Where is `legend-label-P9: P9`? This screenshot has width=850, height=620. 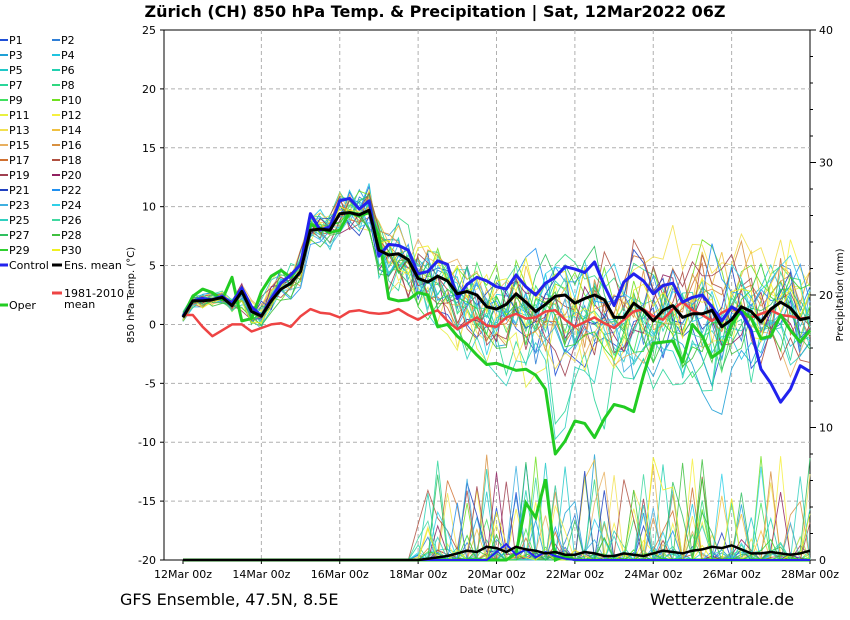 legend-label-P9: P9 is located at coordinates (16, 100).